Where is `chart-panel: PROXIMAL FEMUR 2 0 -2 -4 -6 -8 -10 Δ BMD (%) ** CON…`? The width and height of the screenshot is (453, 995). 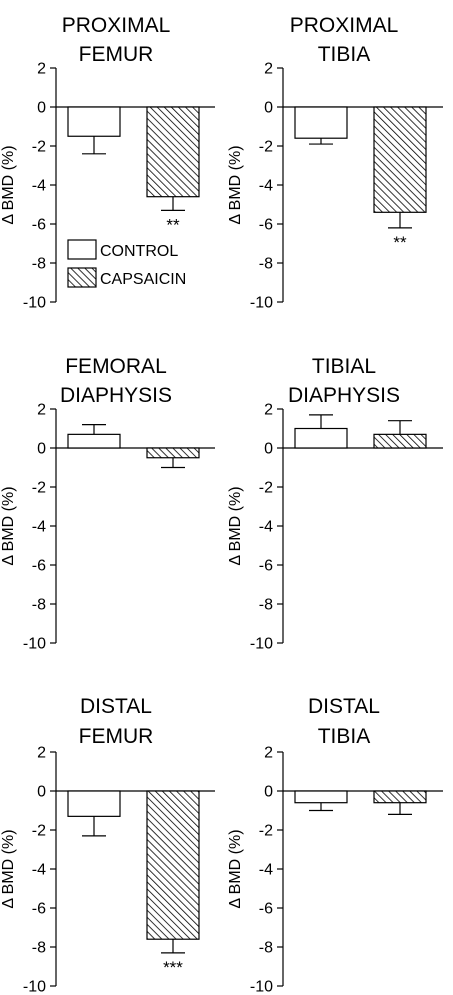
chart-panel: PROXIMAL FEMUR 2 0 -2 -4 -6 -8 -10 Δ BMD (%) ** CON… is located at coordinates (107, 163).